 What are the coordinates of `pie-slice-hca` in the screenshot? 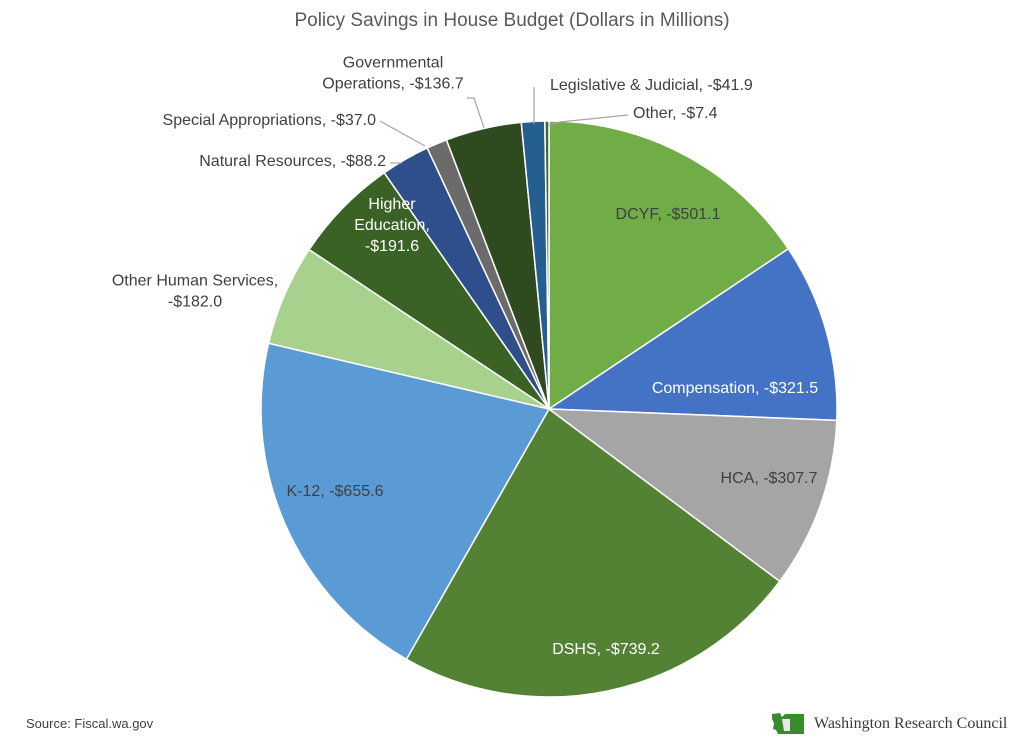 It's located at (692, 495).